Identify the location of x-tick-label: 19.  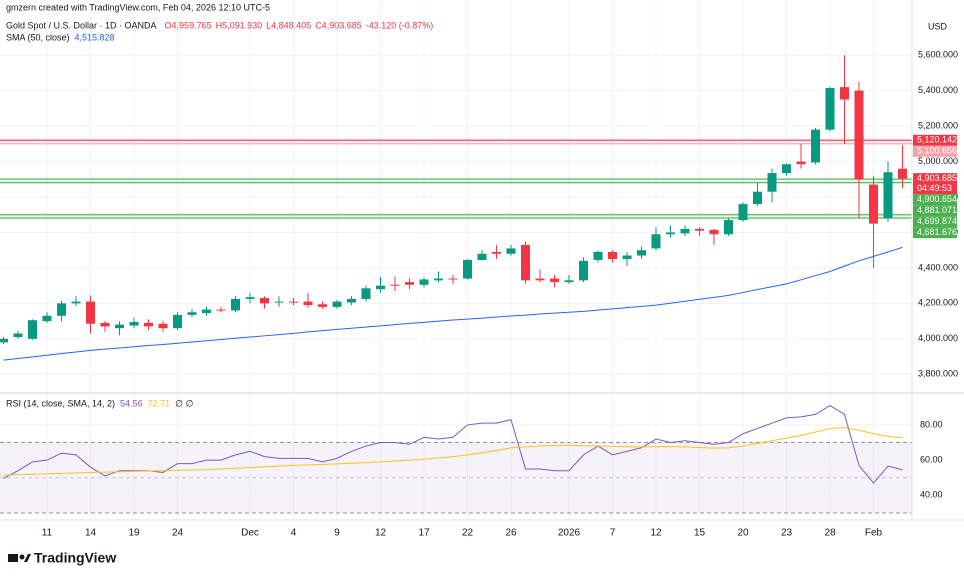
(134, 533).